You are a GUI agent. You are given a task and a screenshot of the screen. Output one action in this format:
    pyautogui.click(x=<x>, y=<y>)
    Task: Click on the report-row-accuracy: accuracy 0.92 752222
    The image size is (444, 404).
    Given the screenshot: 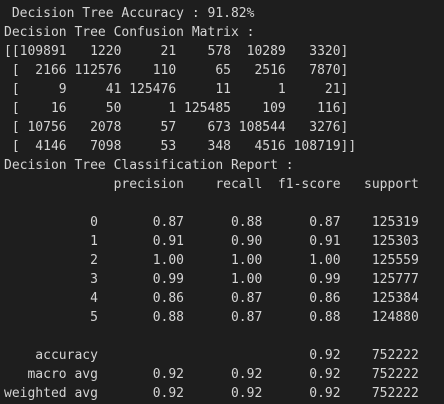 What is the action you would take?
    pyautogui.click(x=211, y=355)
    